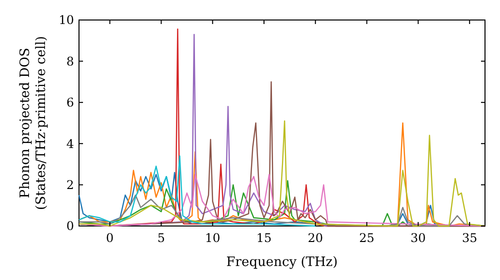  Describe the element at coordinates (70, 61) in the screenshot. I see `y-tick-label: 8` at that location.